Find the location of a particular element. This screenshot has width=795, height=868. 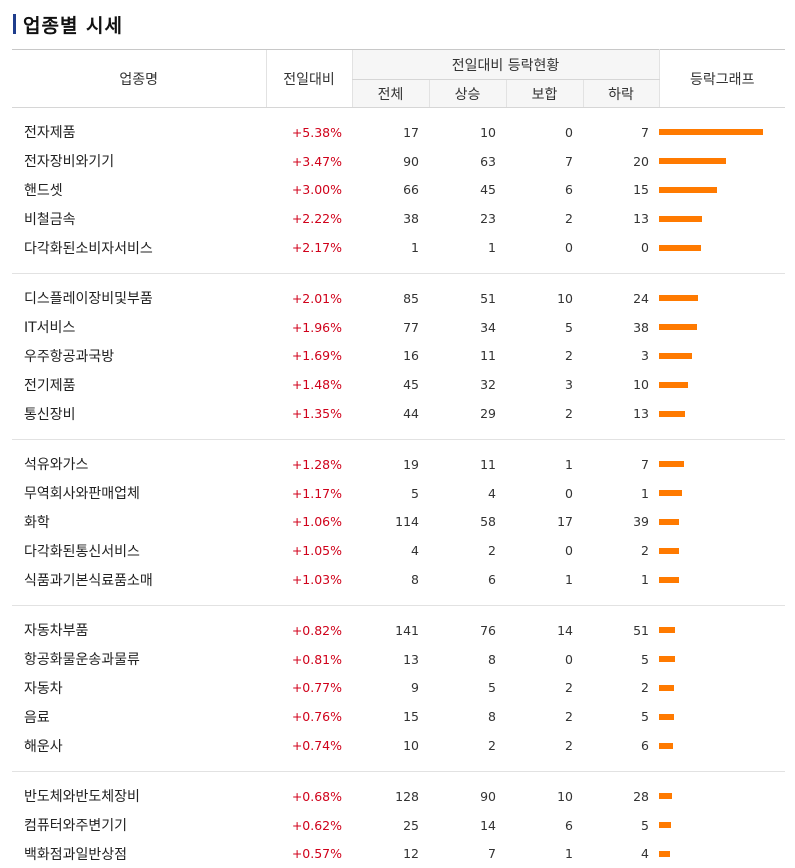

count-flat: 2 is located at coordinates (544, 413).